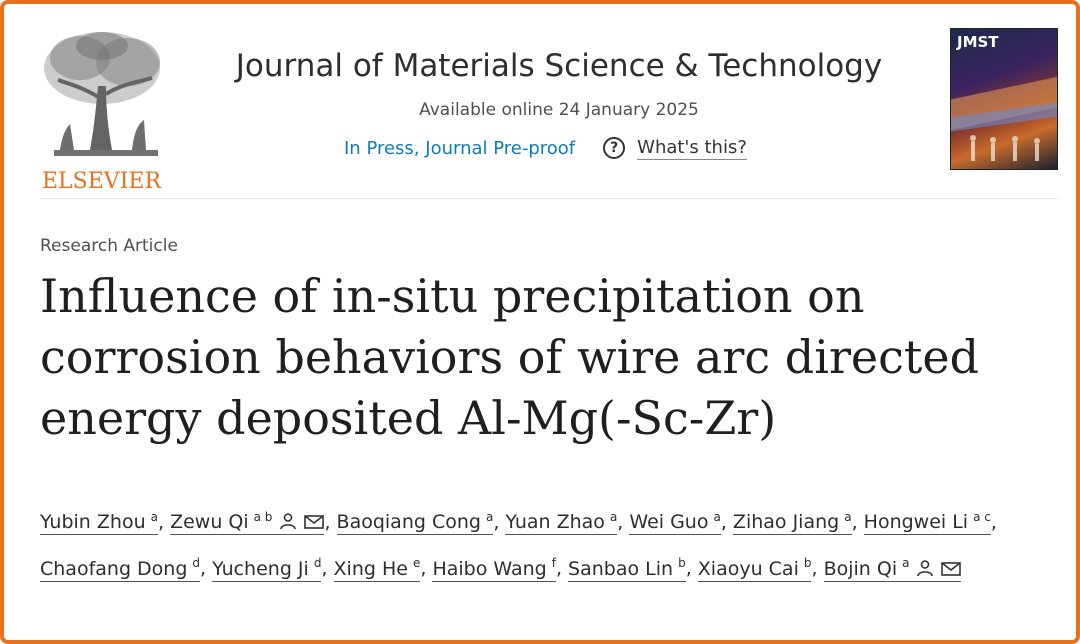 The height and width of the screenshot is (644, 1080). What do you see at coordinates (1005, 148) in the screenshot?
I see `cover-figures-icon` at bounding box center [1005, 148].